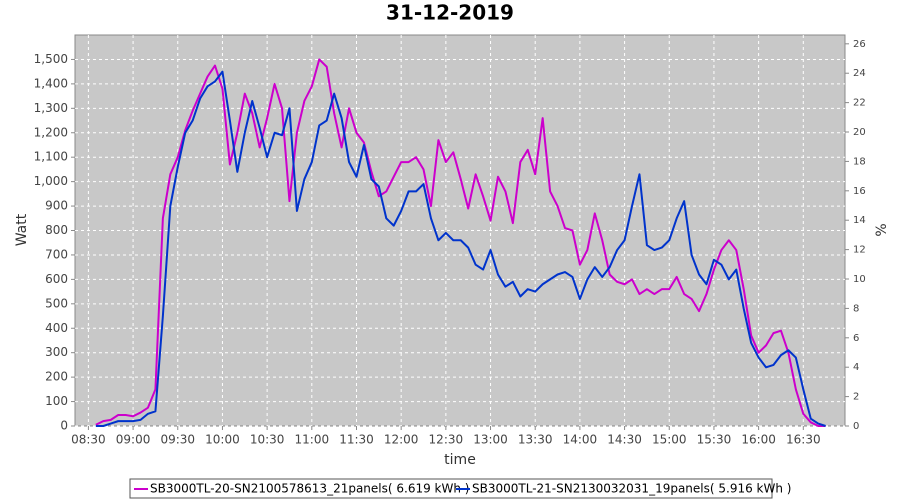 The height and width of the screenshot is (500, 900). Describe the element at coordinates (56, 328) in the screenshot. I see `y-tick-label: 400` at that location.